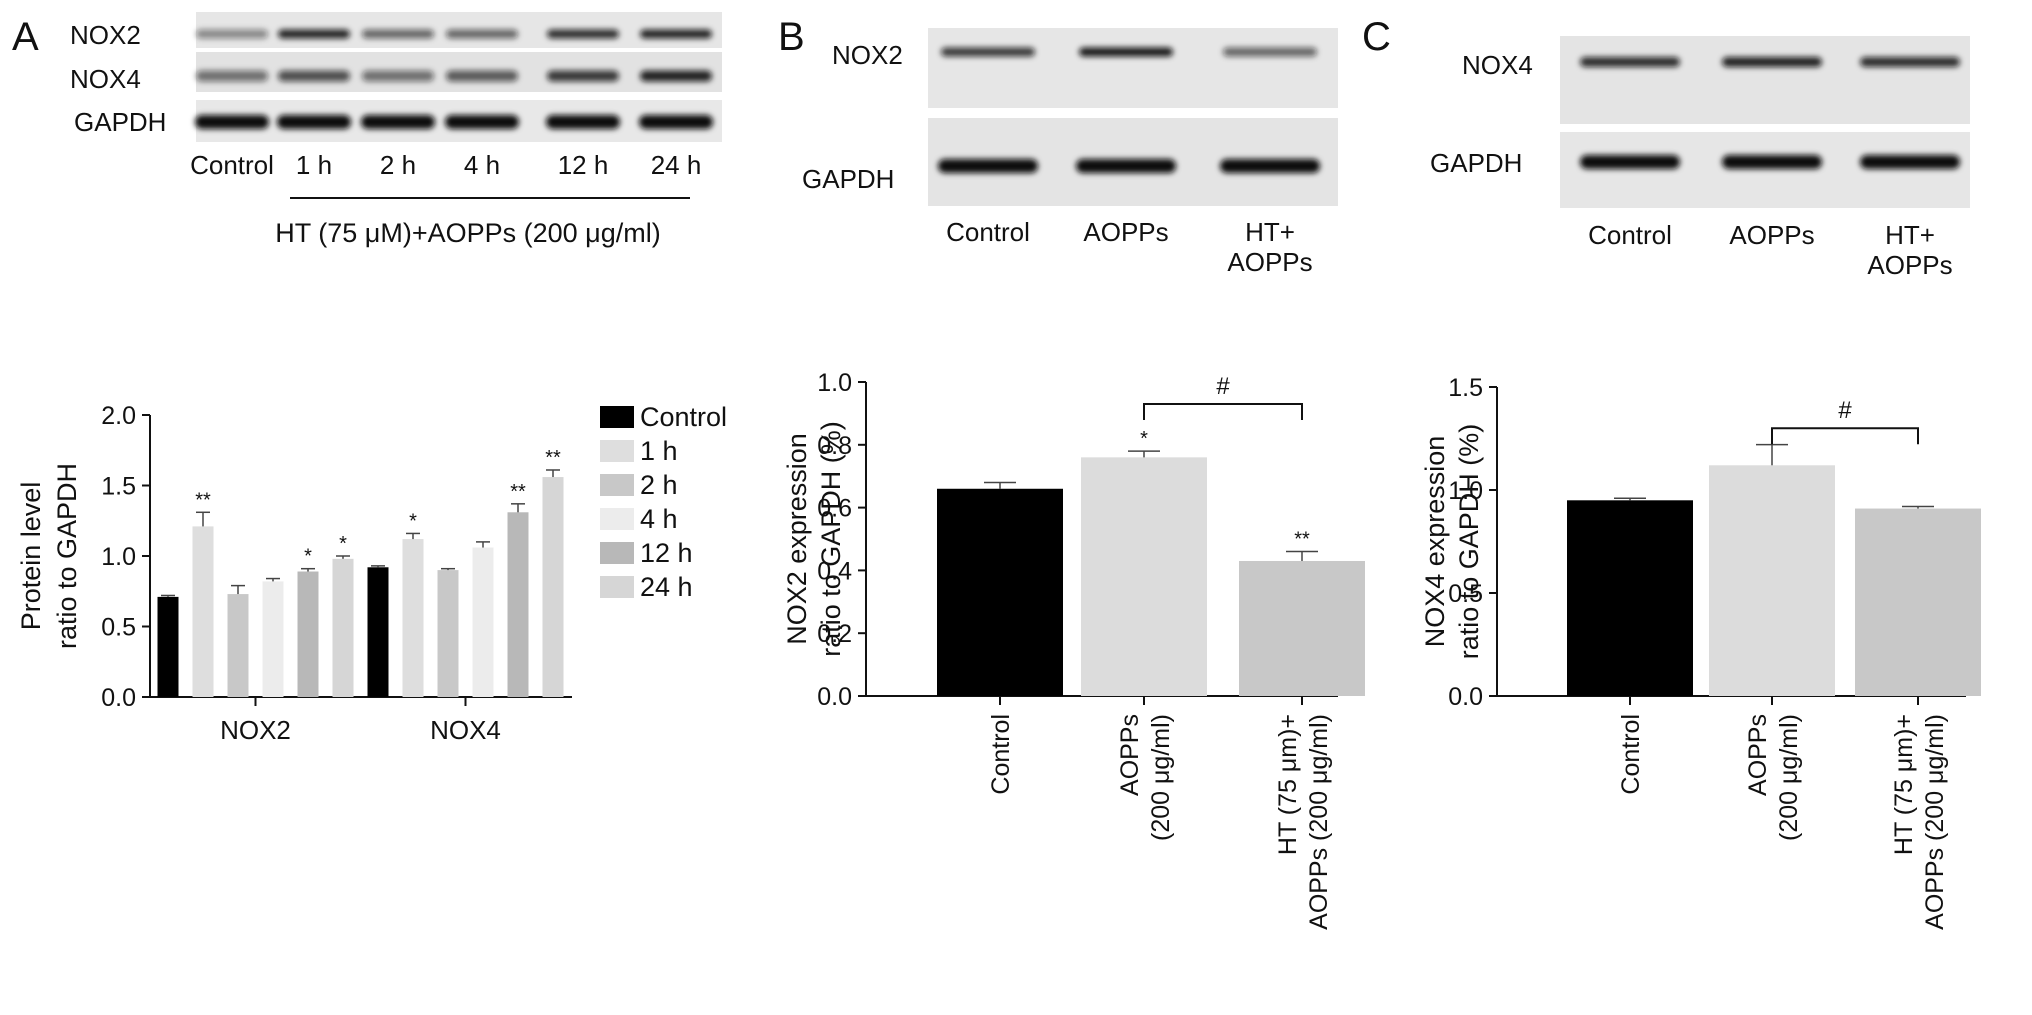 Image resolution: width=2032 pixels, height=1015 pixels. I want to click on blot-a-label-gapdh: GAPDH, so click(120, 122).